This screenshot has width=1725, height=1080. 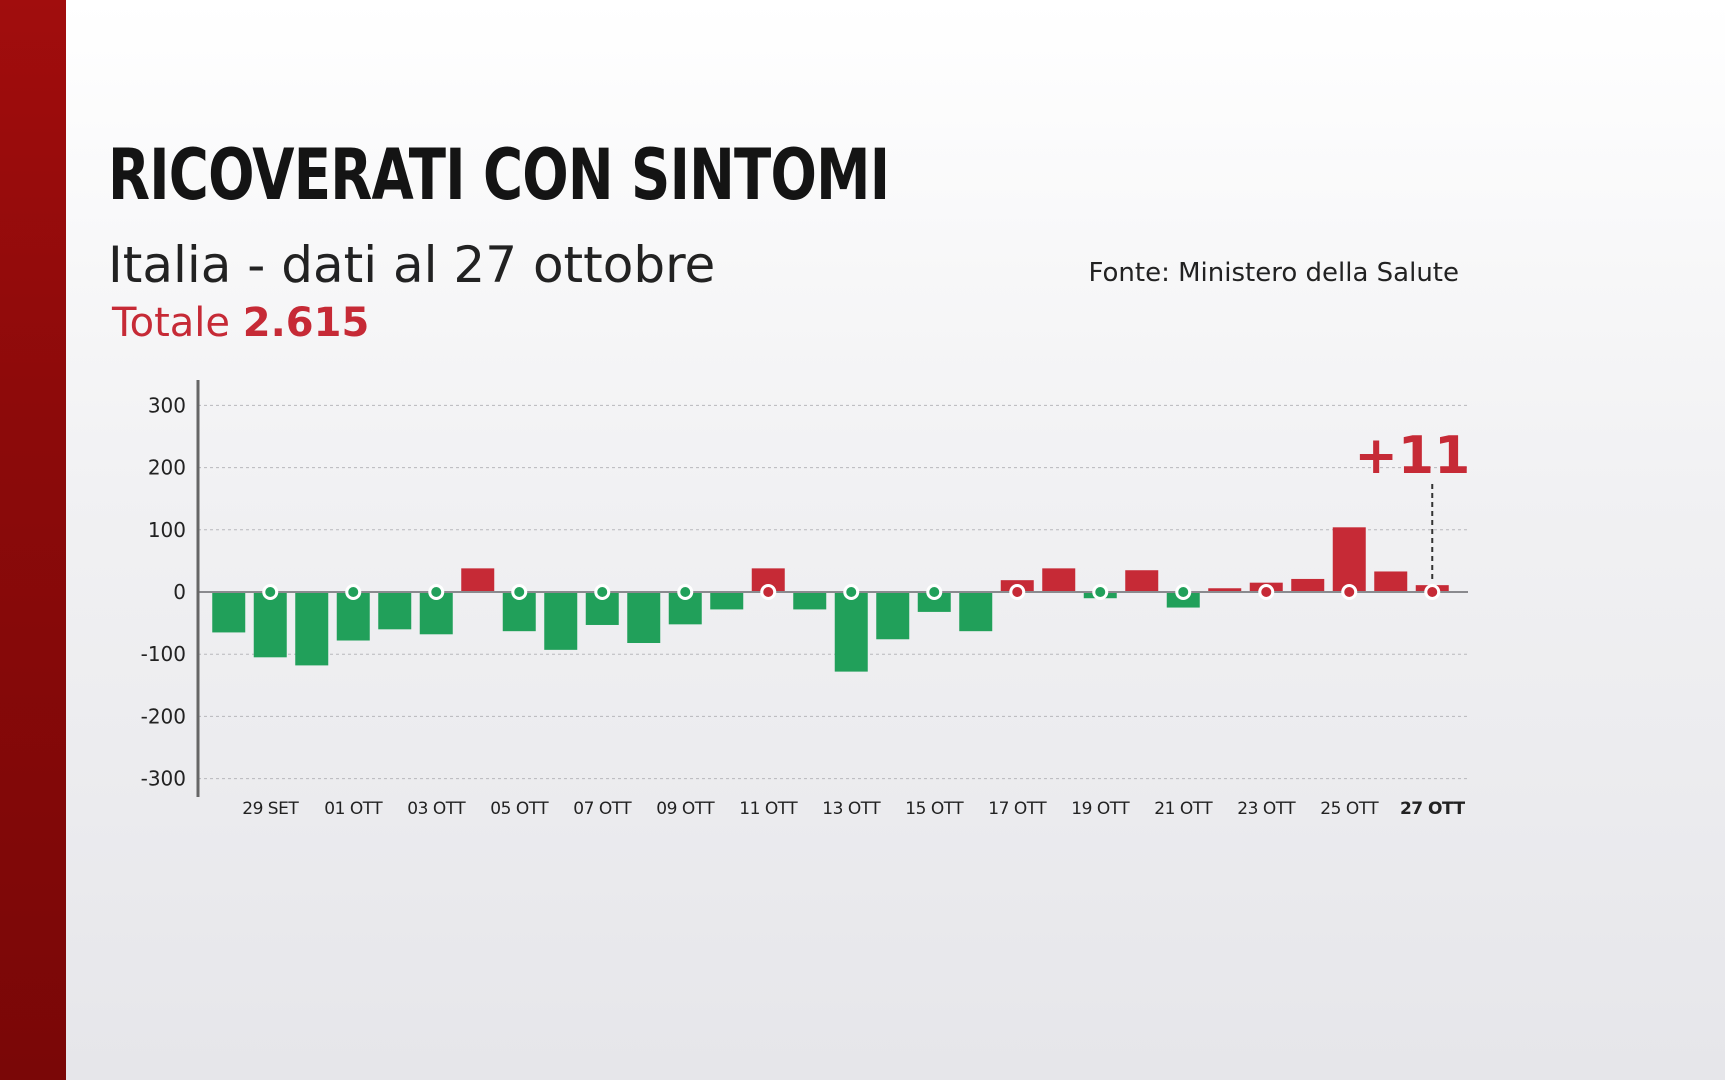 I want to click on x-tick-label: 03 OTT, so click(x=436, y=809).